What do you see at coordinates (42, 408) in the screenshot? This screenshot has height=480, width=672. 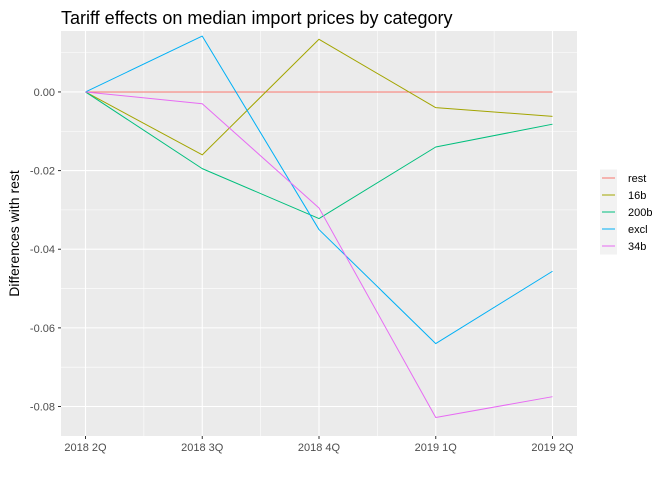 I see `y-tick-label: -0.08` at bounding box center [42, 408].